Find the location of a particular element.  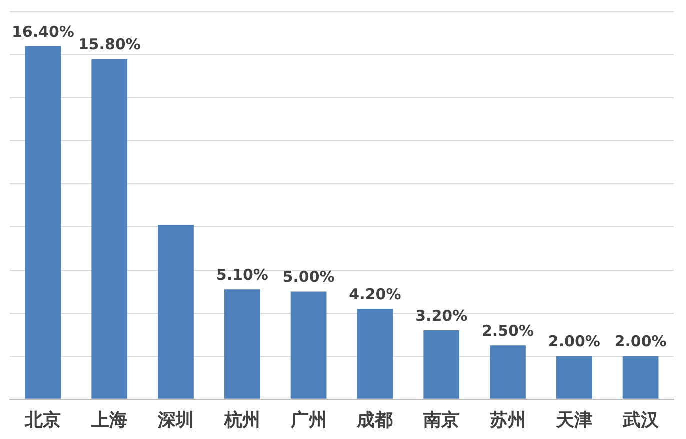

data-label: 5.10% is located at coordinates (242, 275).